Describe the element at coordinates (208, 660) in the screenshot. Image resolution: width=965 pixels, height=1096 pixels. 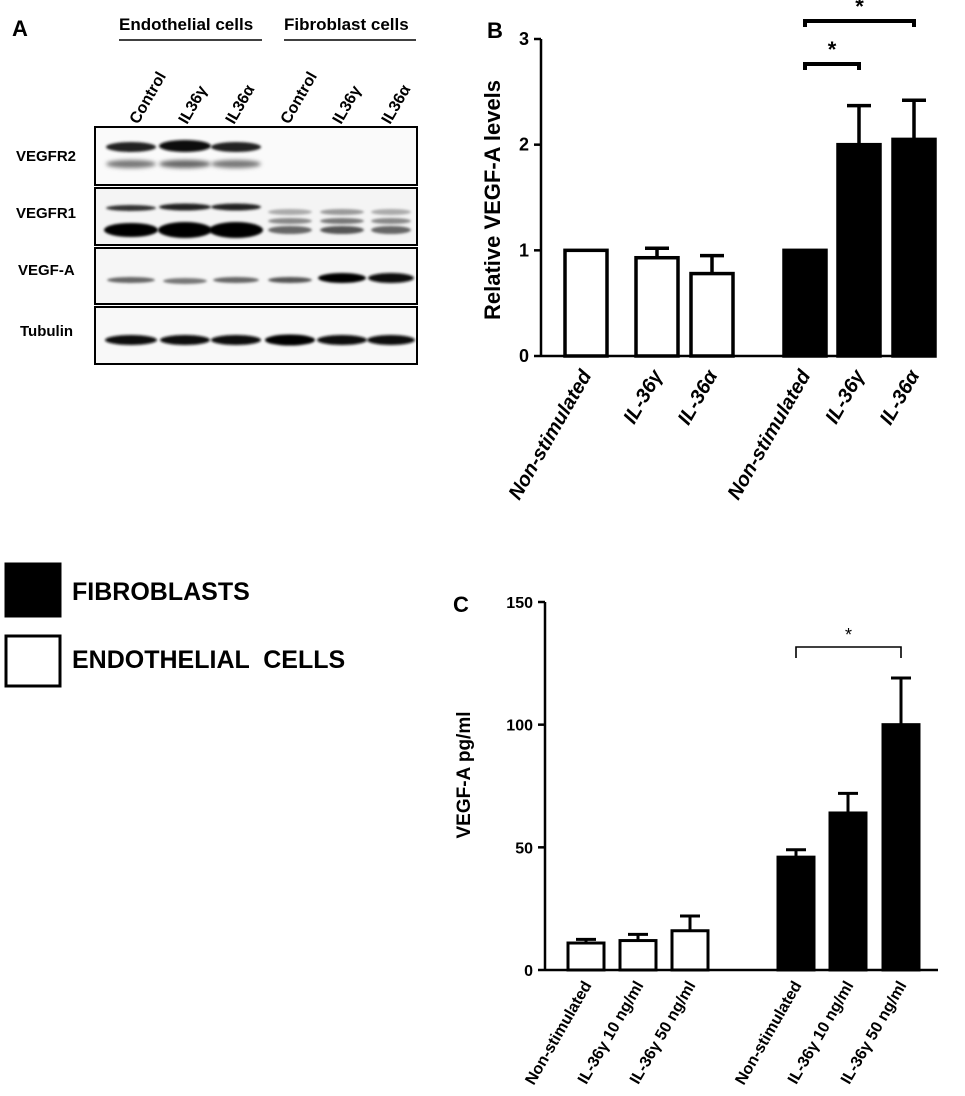
I see `legend-label-endothelial: ENDOTHELIAL CELLS` at that location.